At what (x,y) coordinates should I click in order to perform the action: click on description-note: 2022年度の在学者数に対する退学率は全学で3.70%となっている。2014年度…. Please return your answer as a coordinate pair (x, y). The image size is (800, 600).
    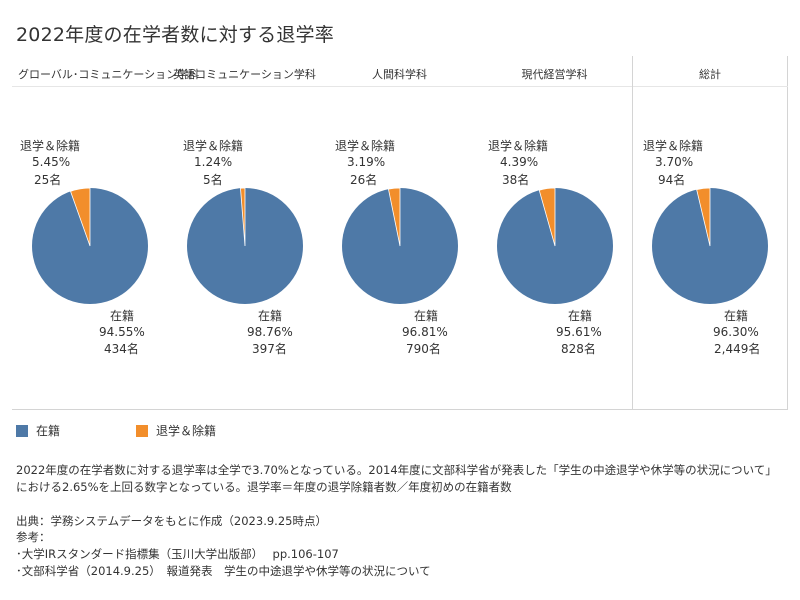
    Looking at the image, I should click on (396, 478).